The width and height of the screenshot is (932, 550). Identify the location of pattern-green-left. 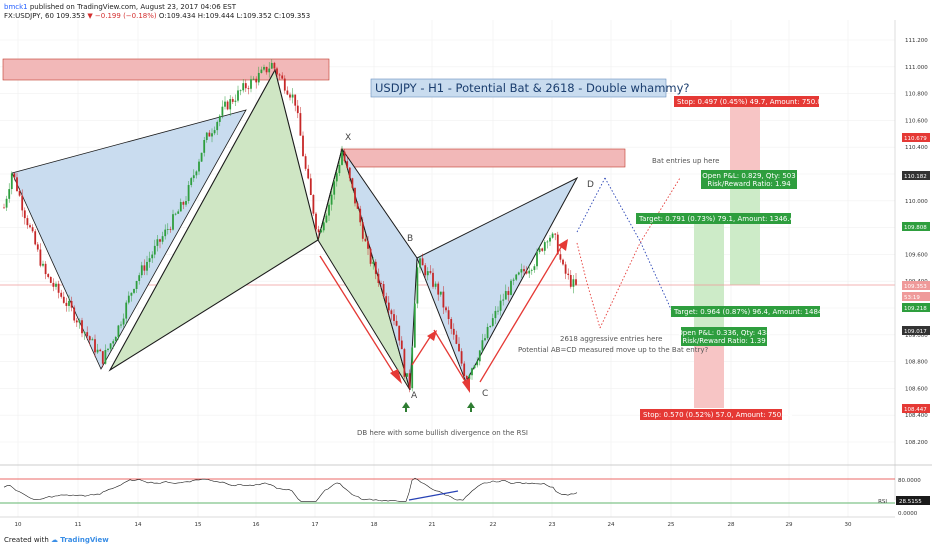
(213, 220).